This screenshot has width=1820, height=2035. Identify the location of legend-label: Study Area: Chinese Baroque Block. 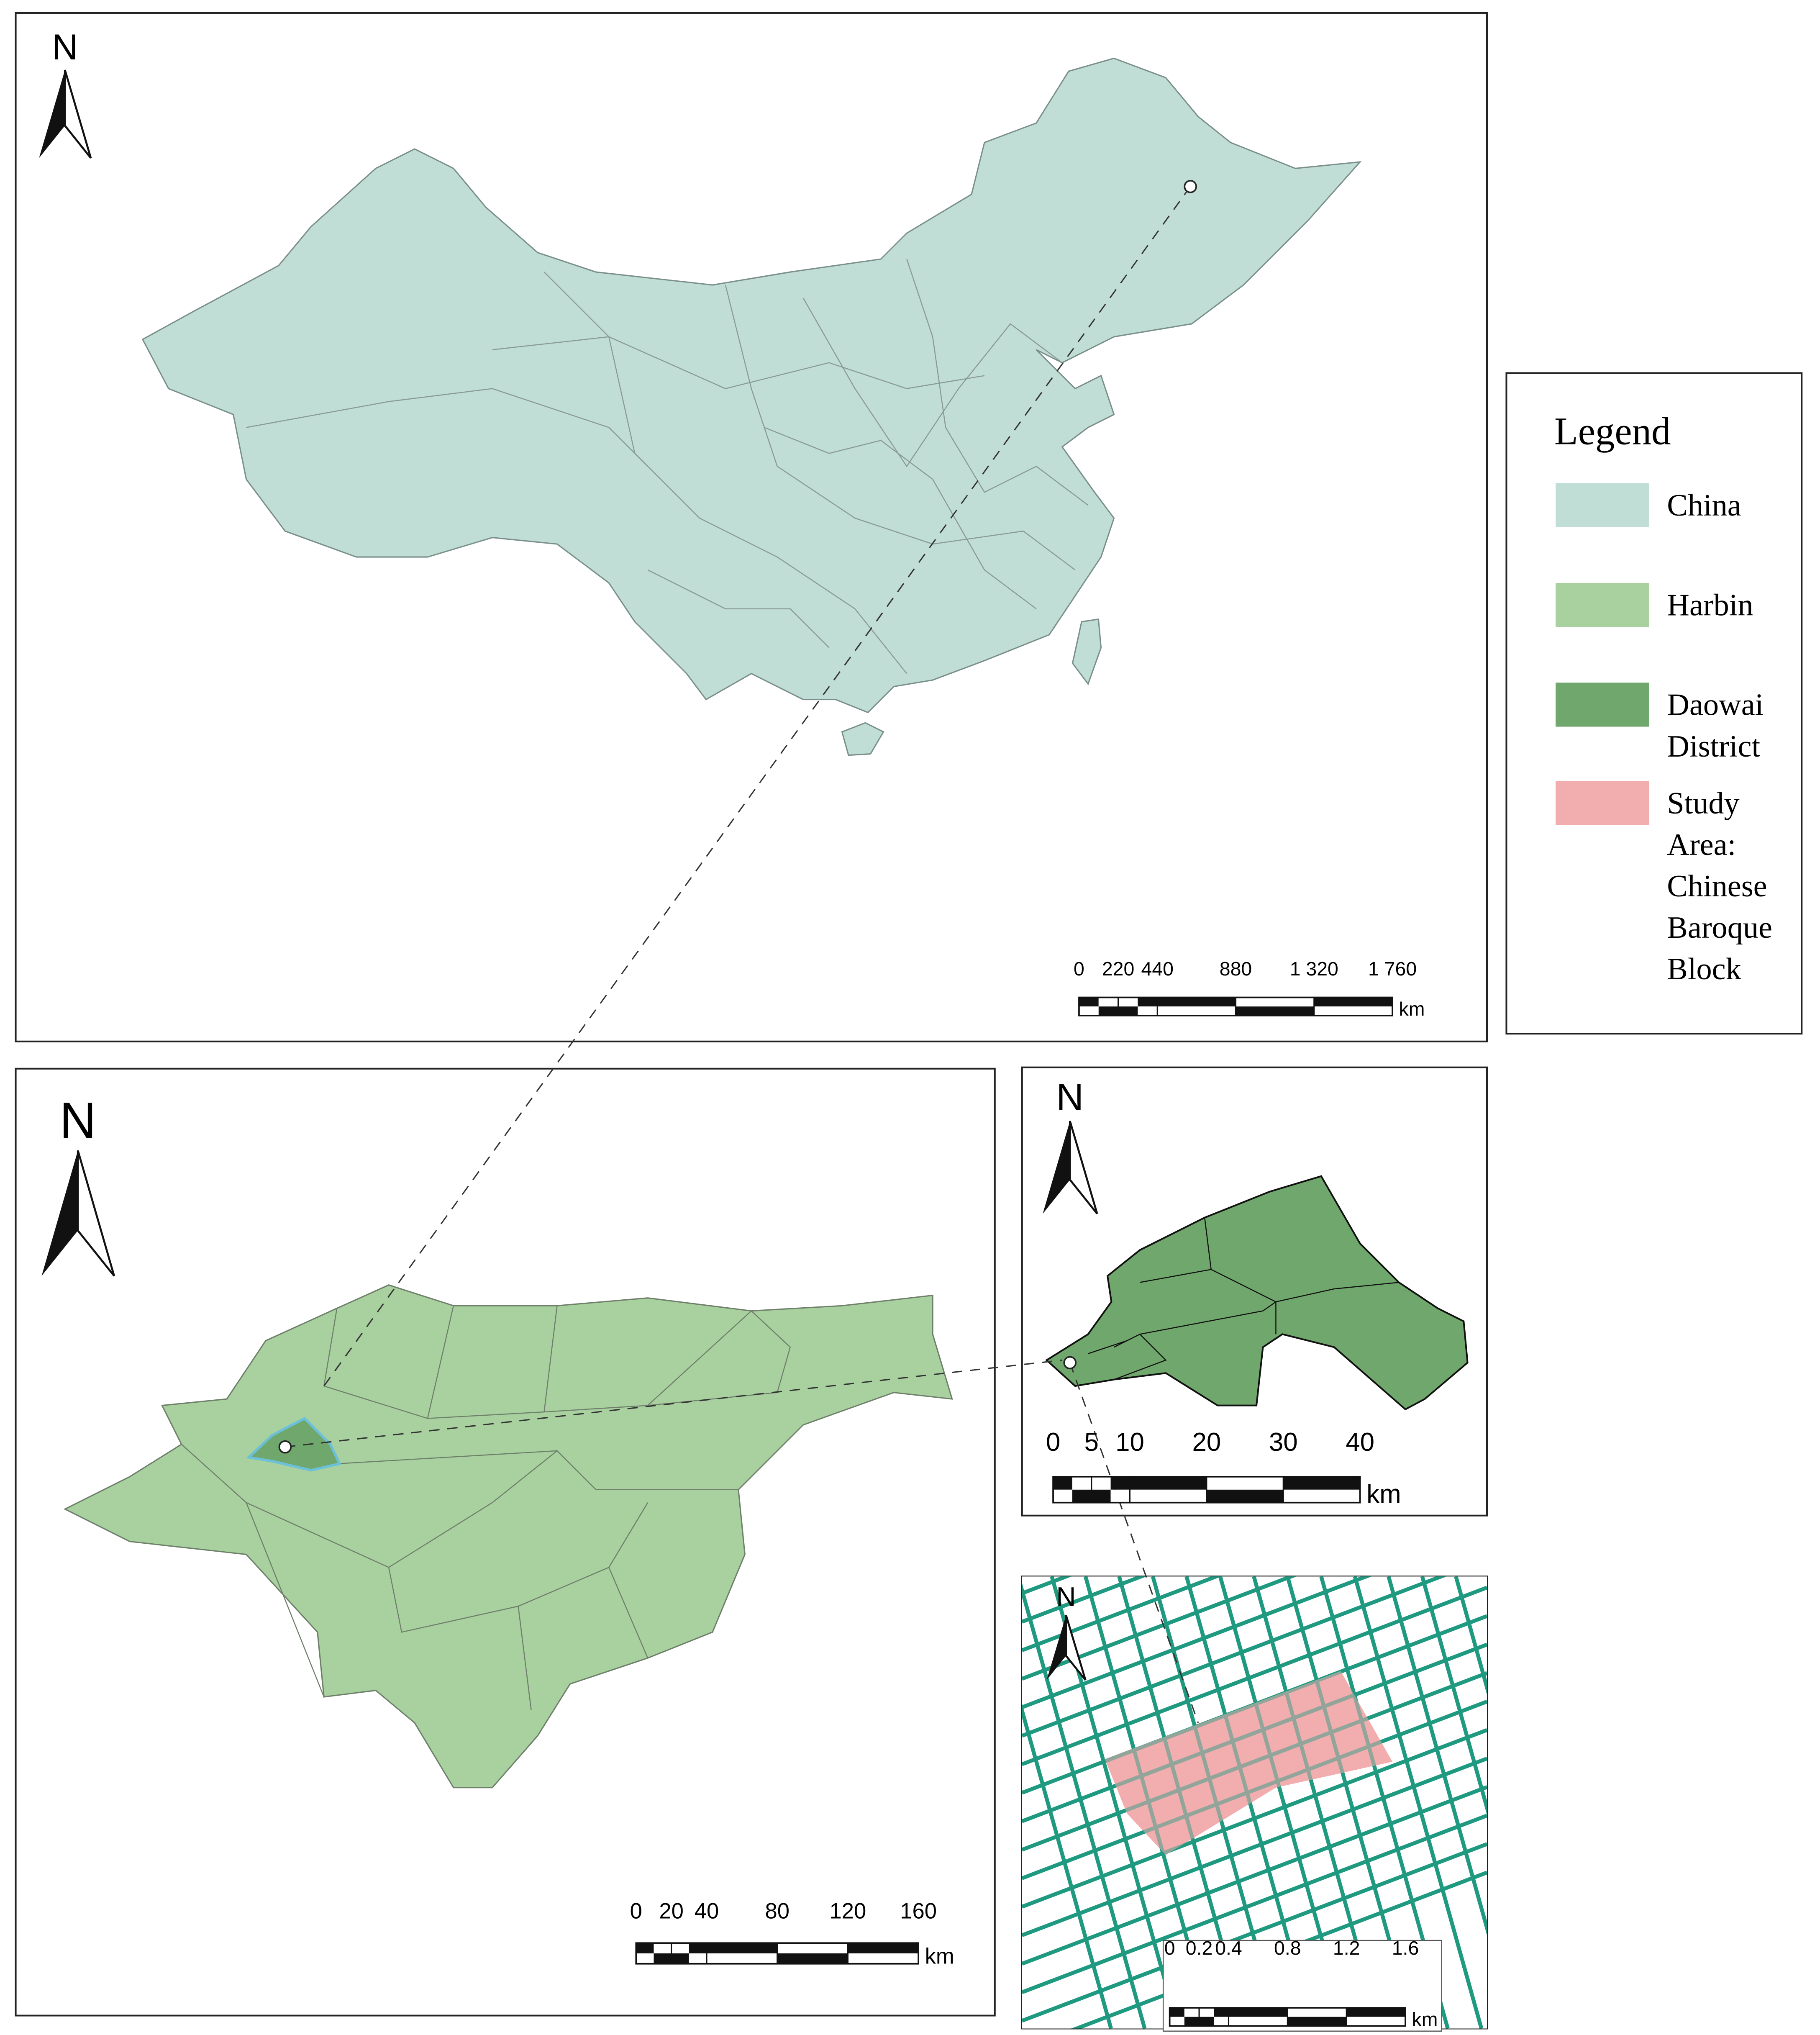
(1720, 886).